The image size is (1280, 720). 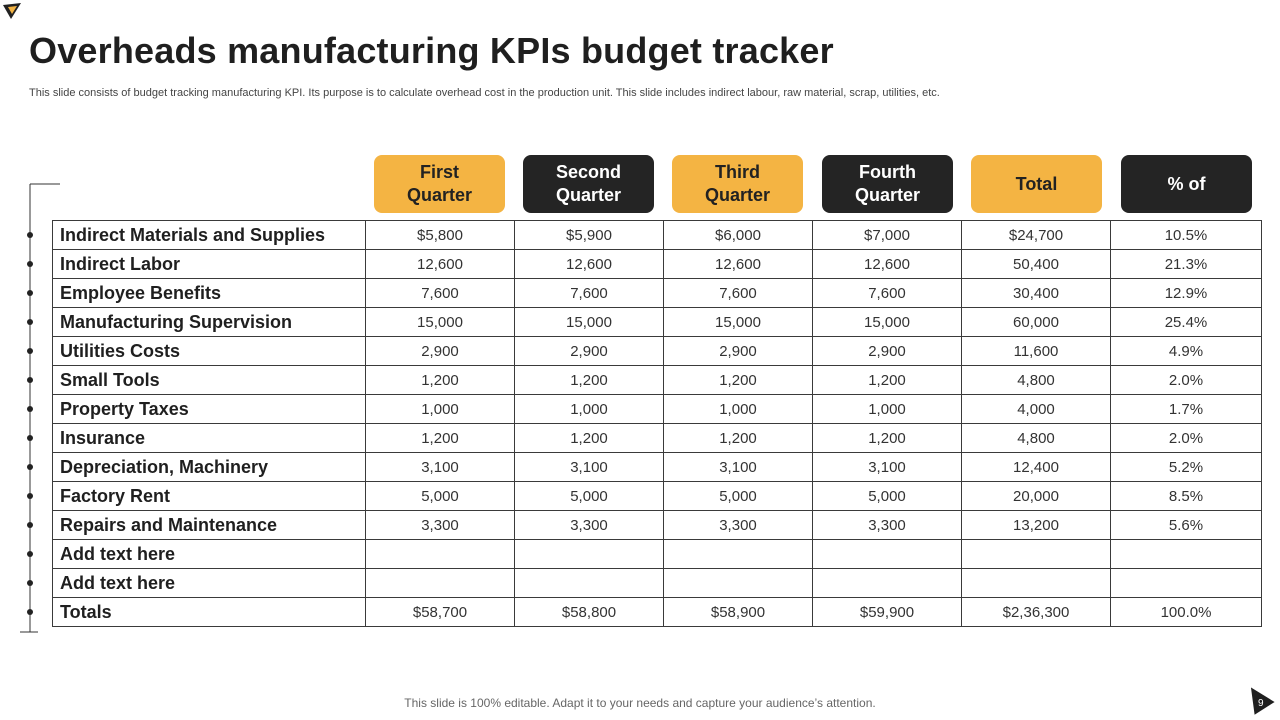 What do you see at coordinates (1186, 525) in the screenshot?
I see `table-cell: 5.6%` at bounding box center [1186, 525].